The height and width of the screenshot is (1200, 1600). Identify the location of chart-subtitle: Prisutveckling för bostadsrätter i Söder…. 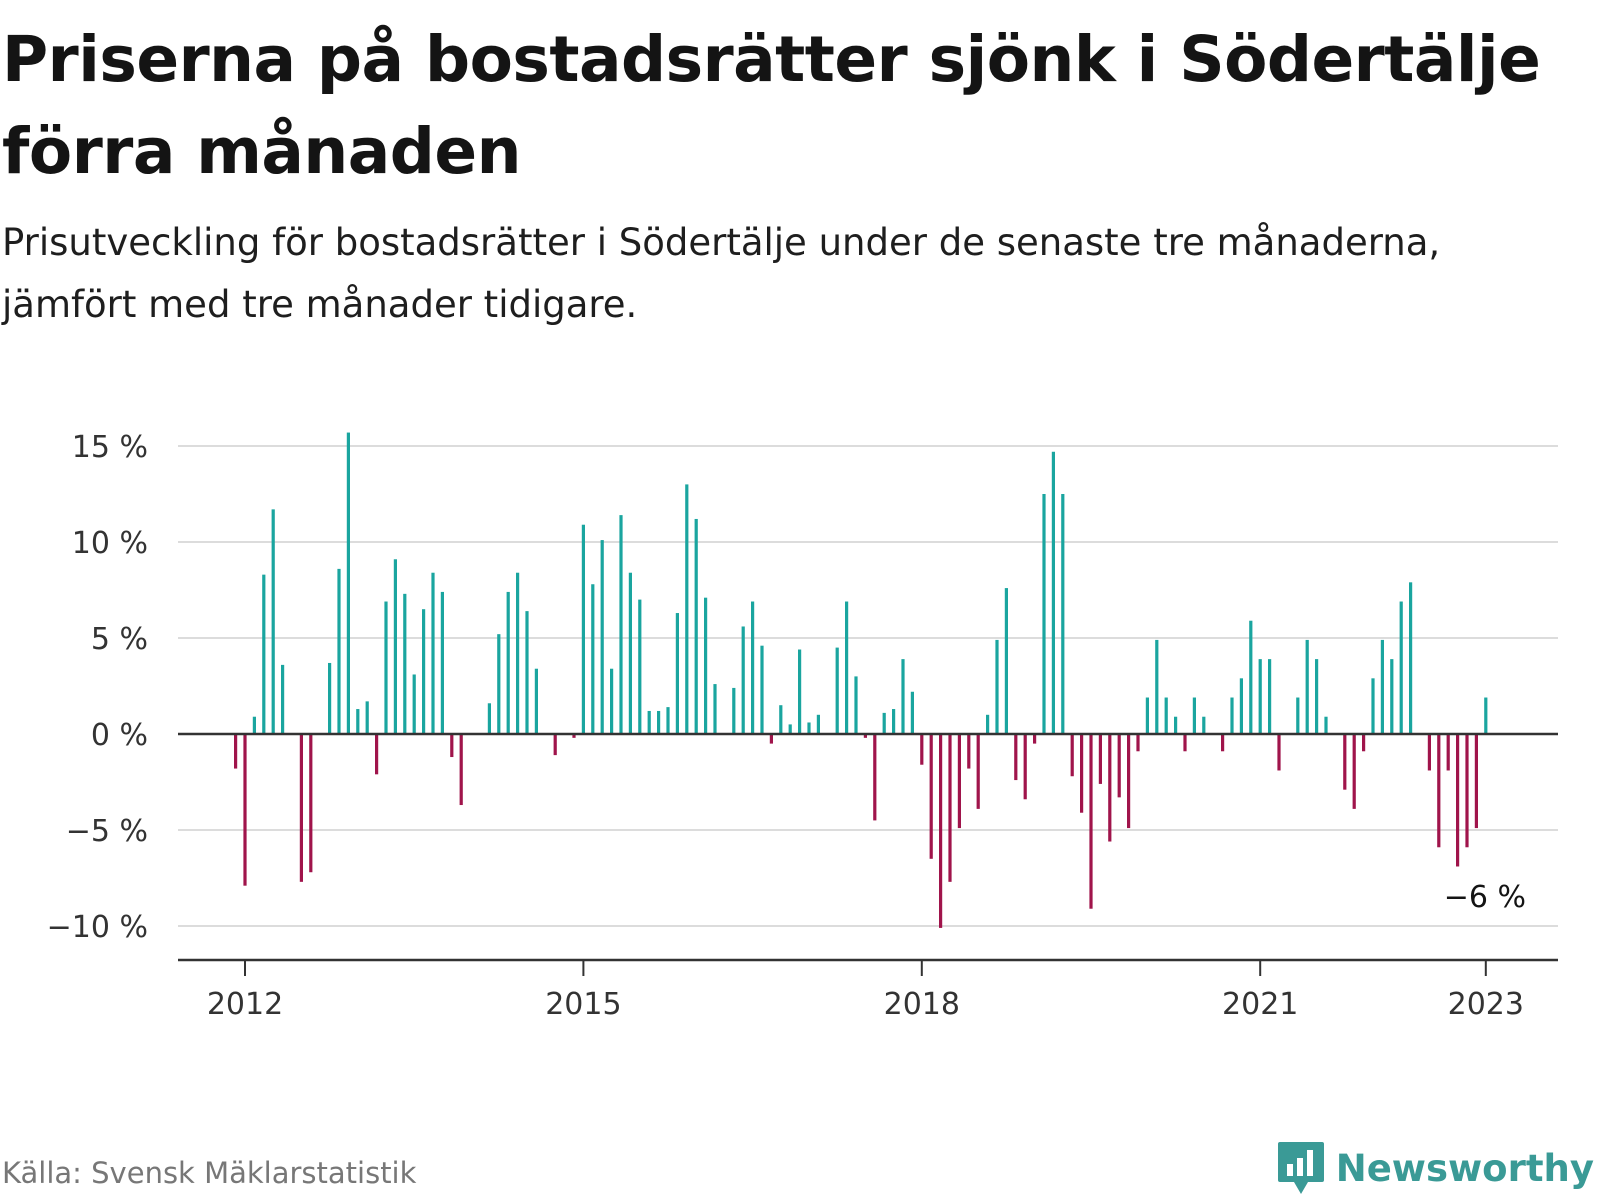
(721, 273).